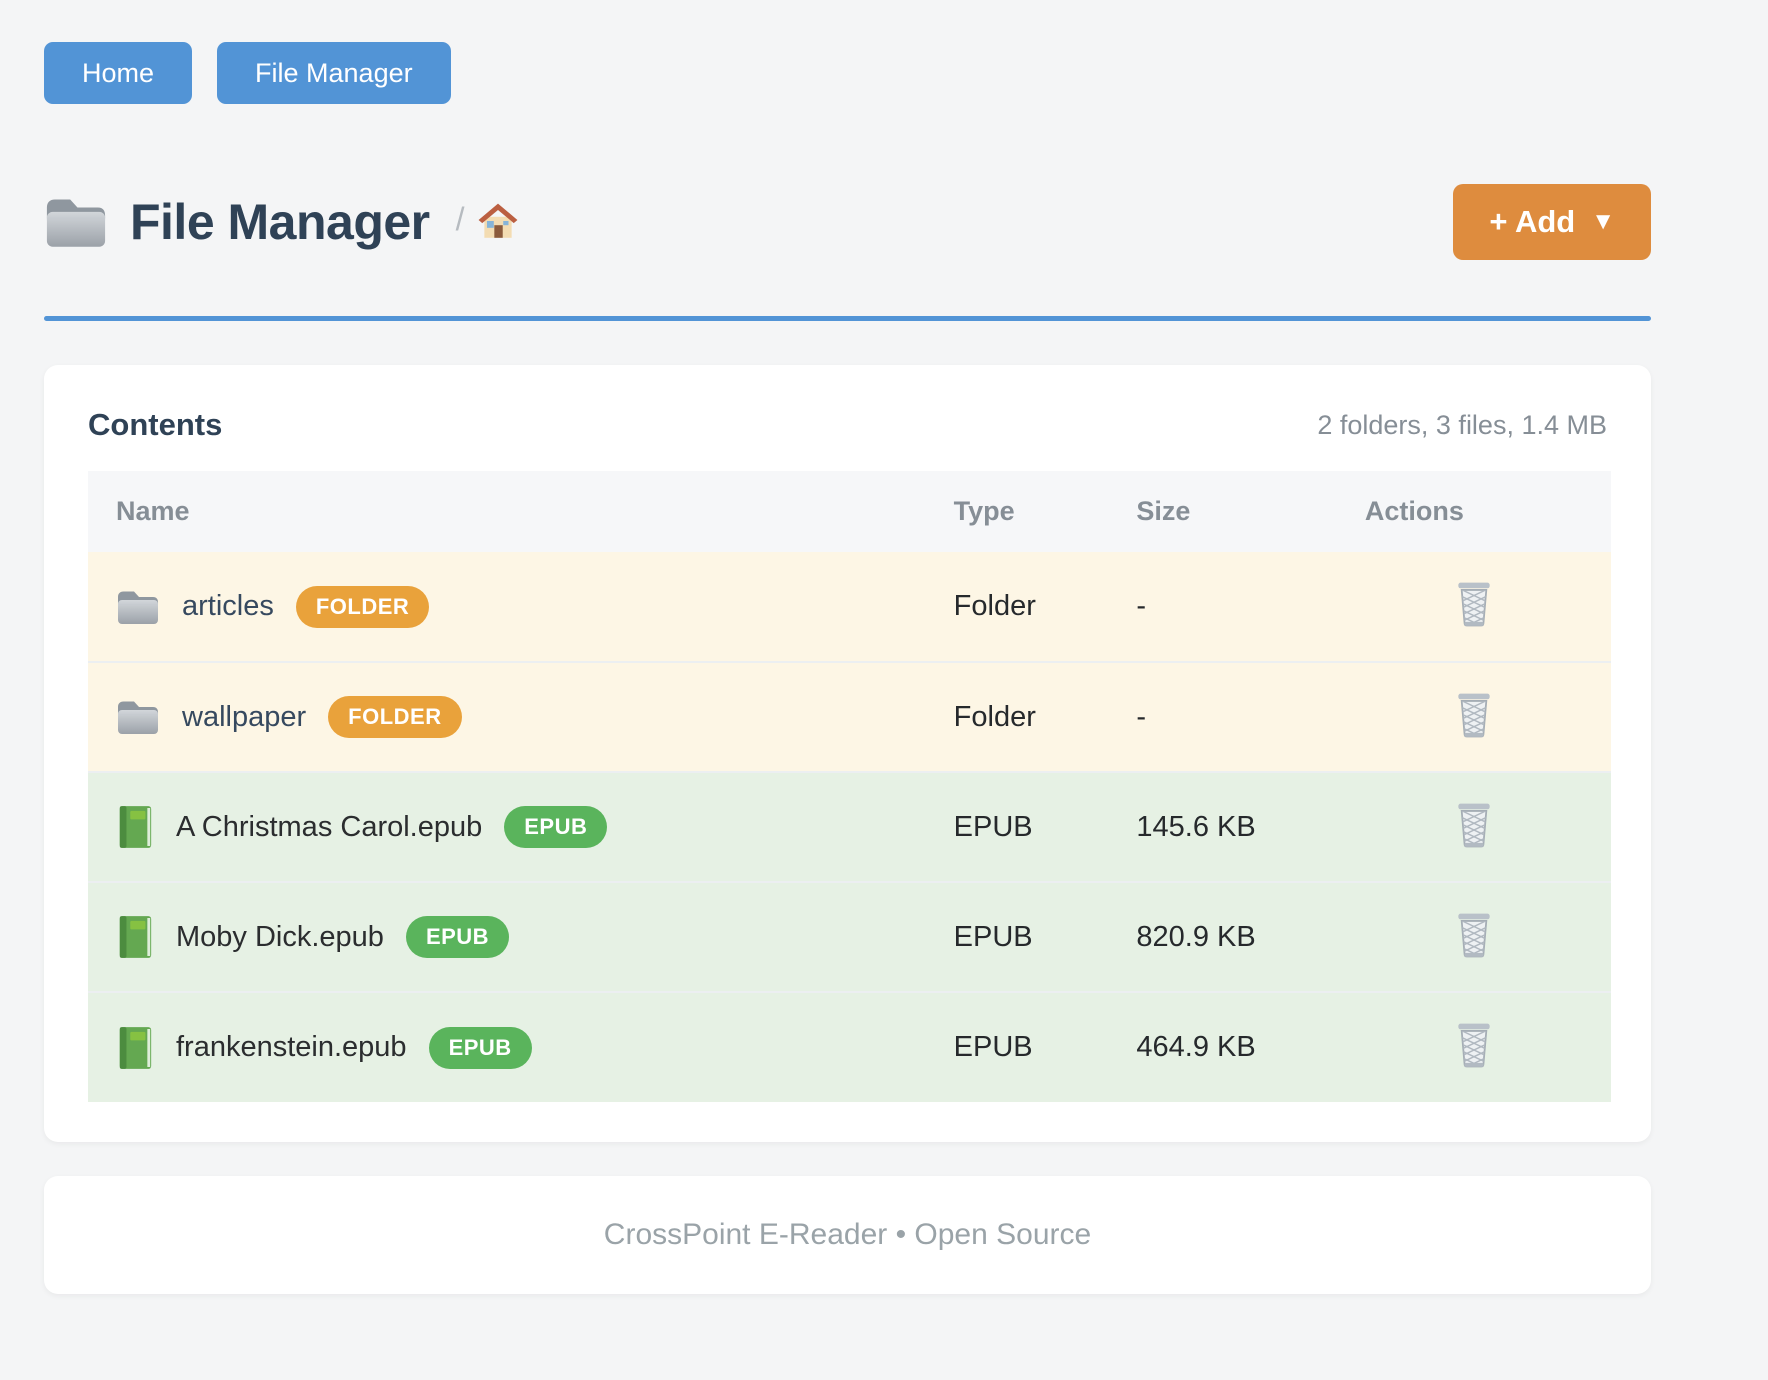 The image size is (1768, 1380). I want to click on table-row: articles FOLDER Folder -, so click(849, 607).